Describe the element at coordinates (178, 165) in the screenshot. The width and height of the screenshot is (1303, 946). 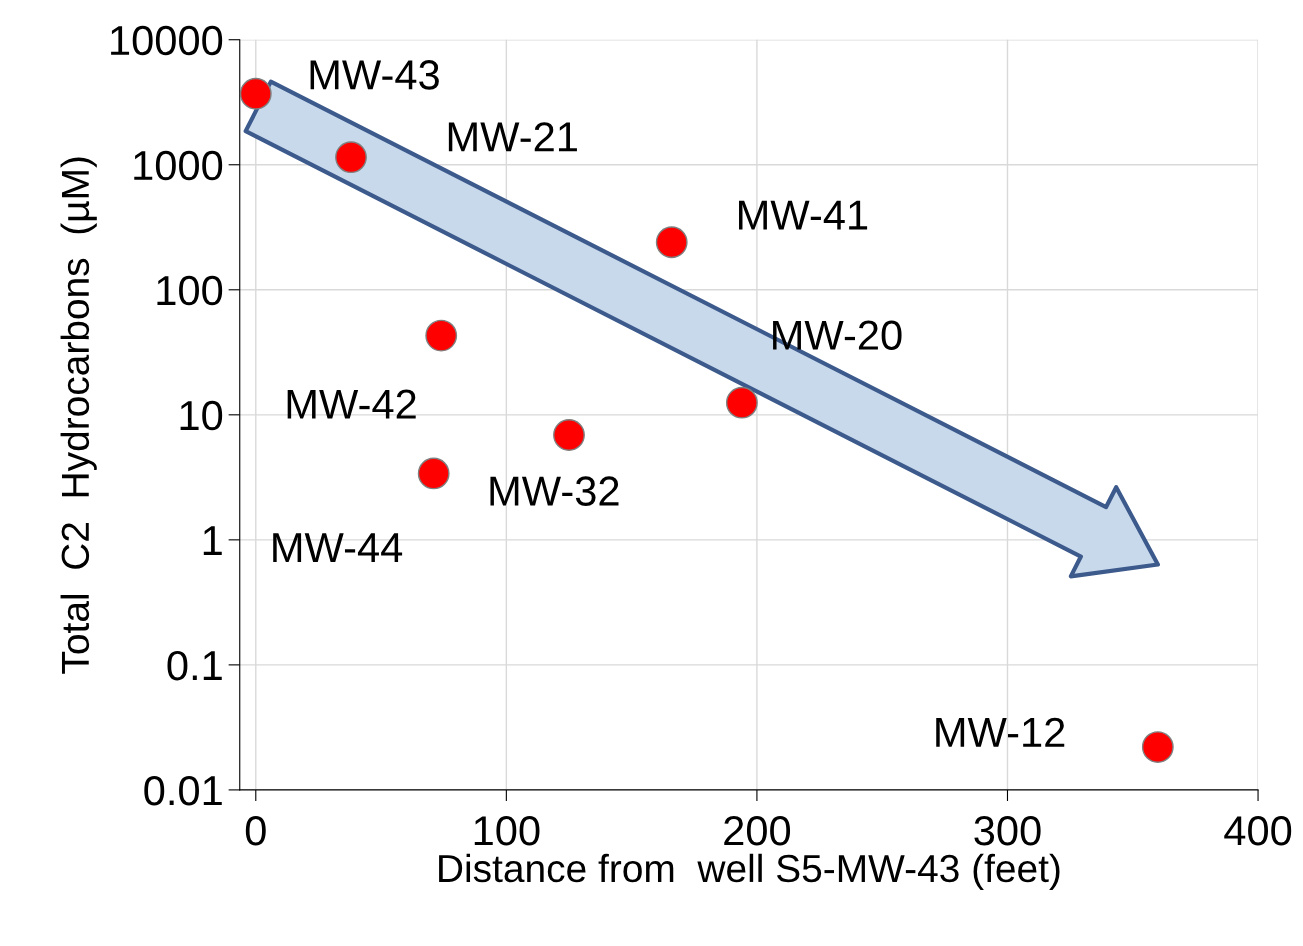
I see `y-tick-label: 1000` at that location.